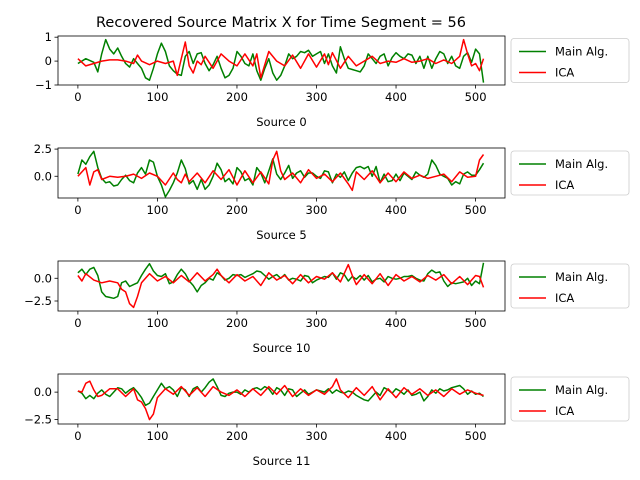 The height and width of the screenshot is (480, 640). I want to click on y-tick-label: 2.5, so click(43, 149).